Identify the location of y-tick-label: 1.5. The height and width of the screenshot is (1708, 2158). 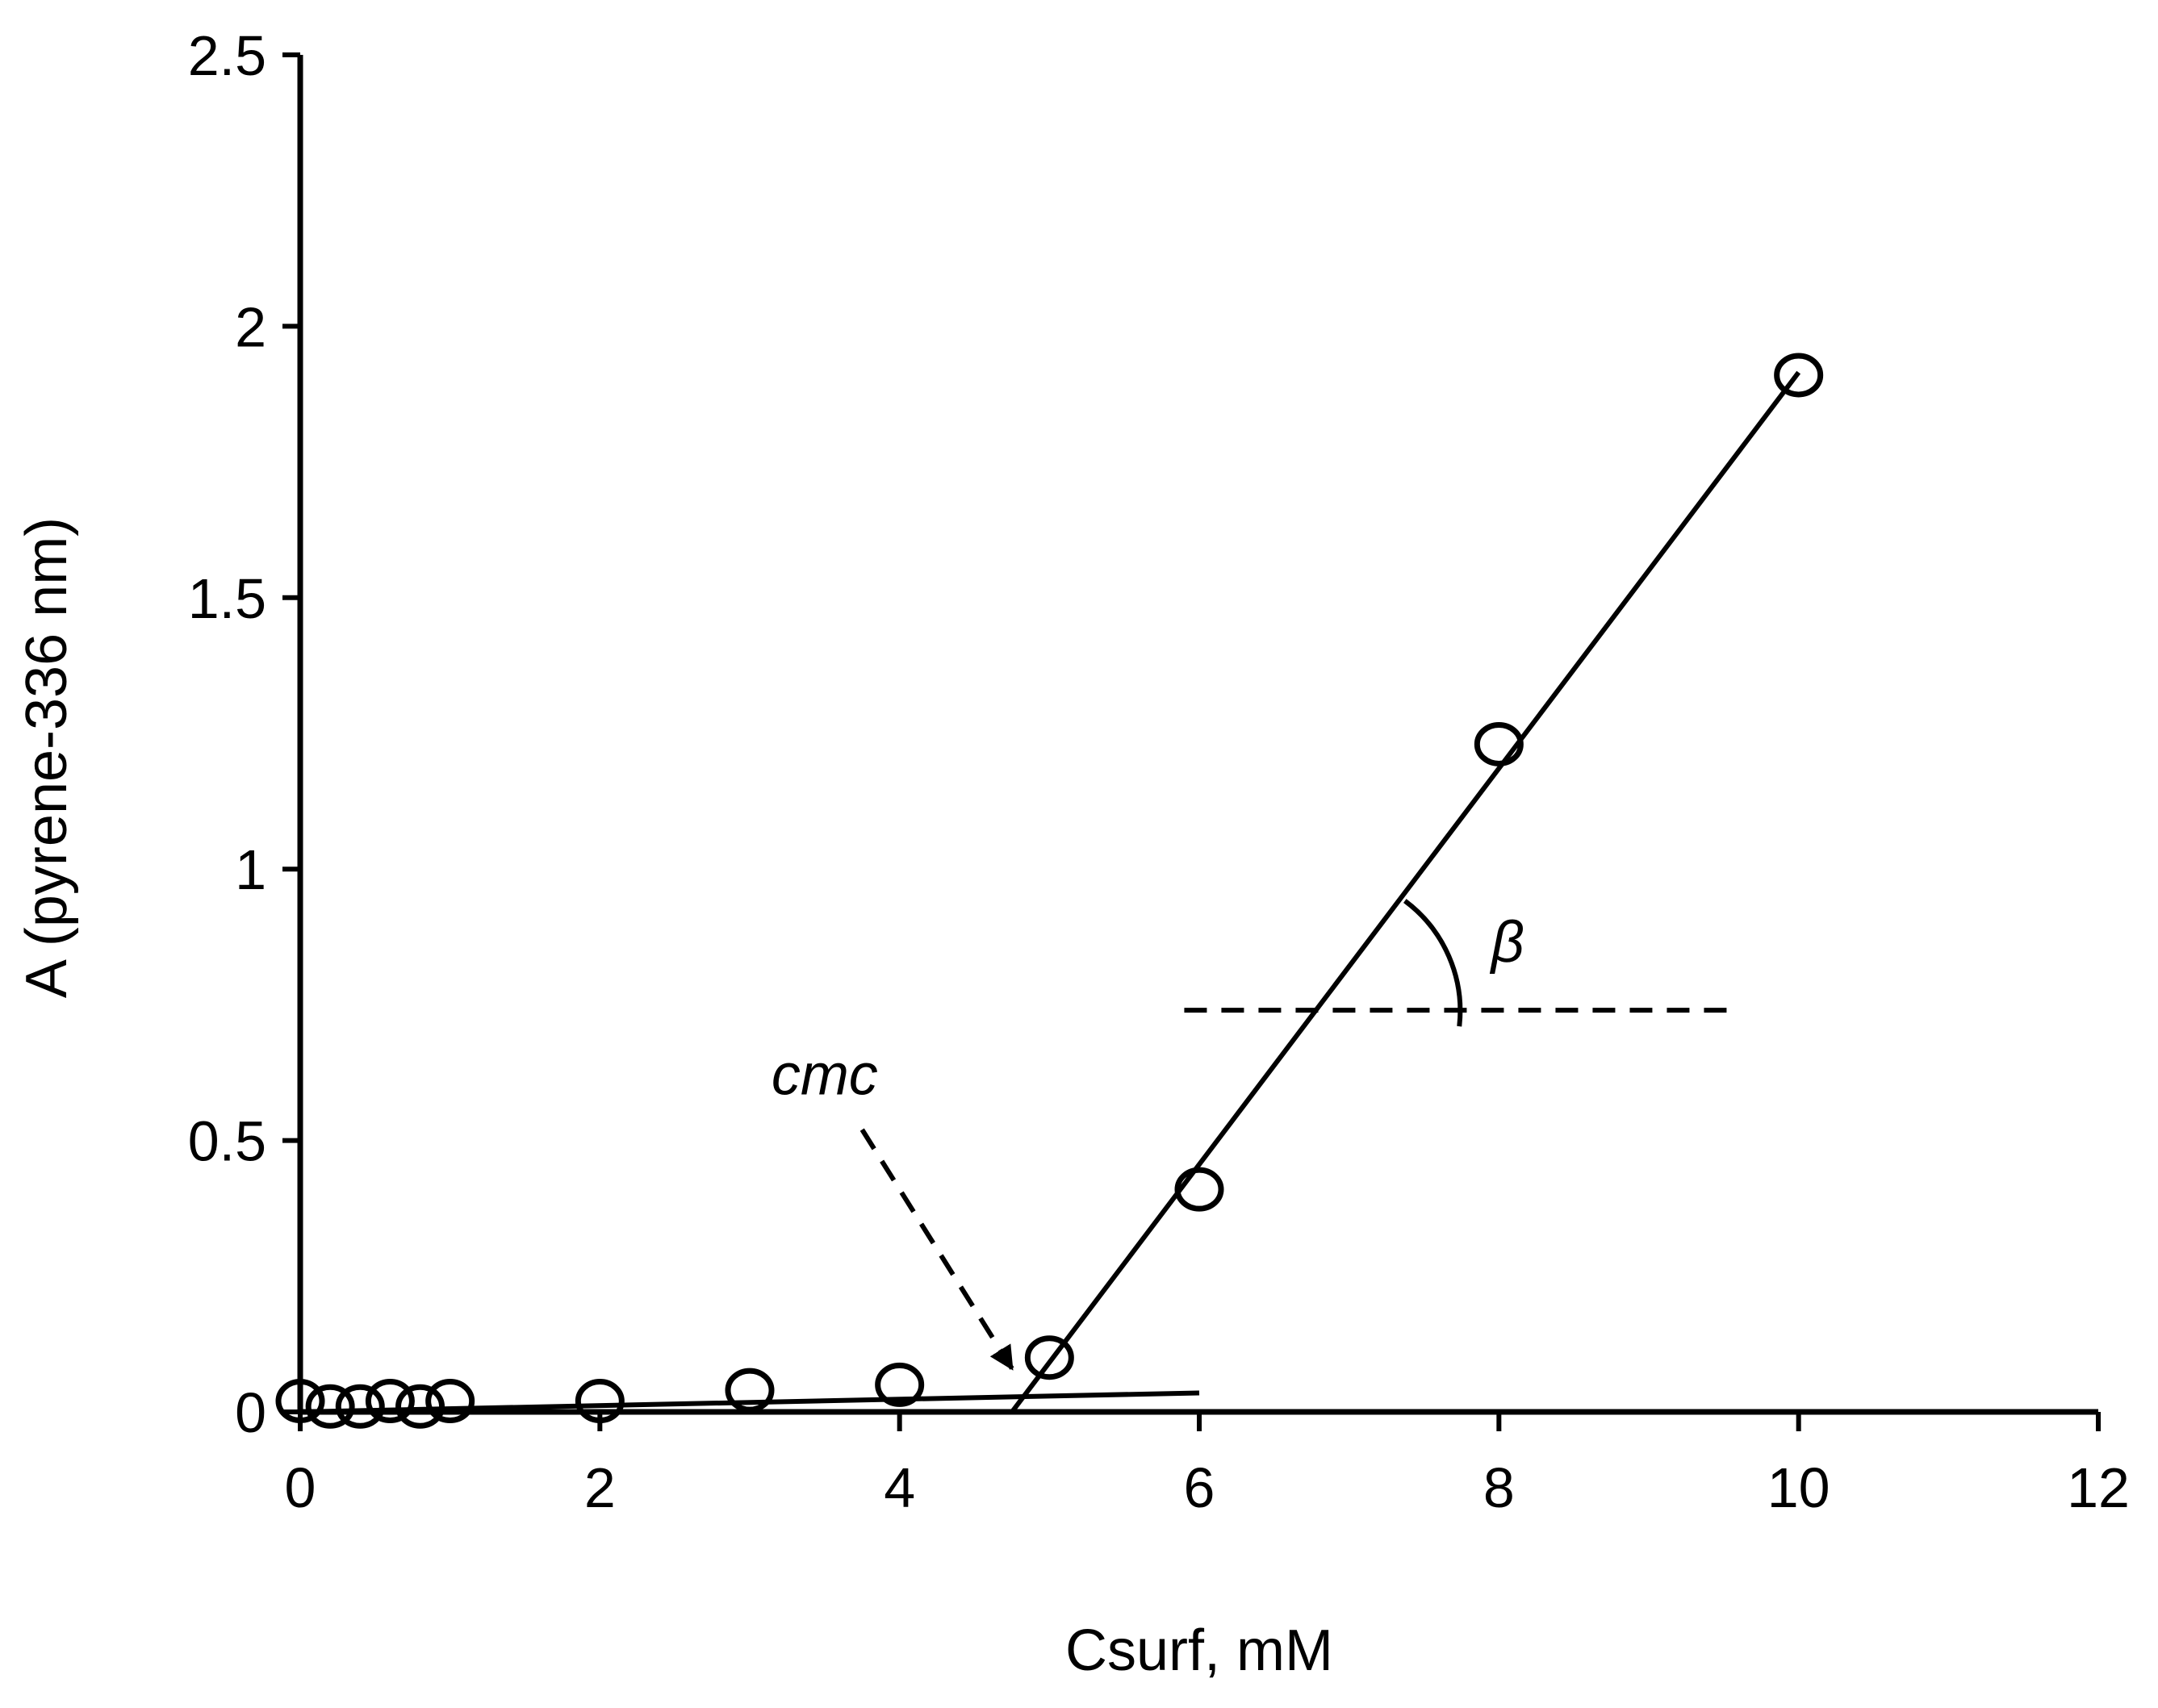
(227, 599).